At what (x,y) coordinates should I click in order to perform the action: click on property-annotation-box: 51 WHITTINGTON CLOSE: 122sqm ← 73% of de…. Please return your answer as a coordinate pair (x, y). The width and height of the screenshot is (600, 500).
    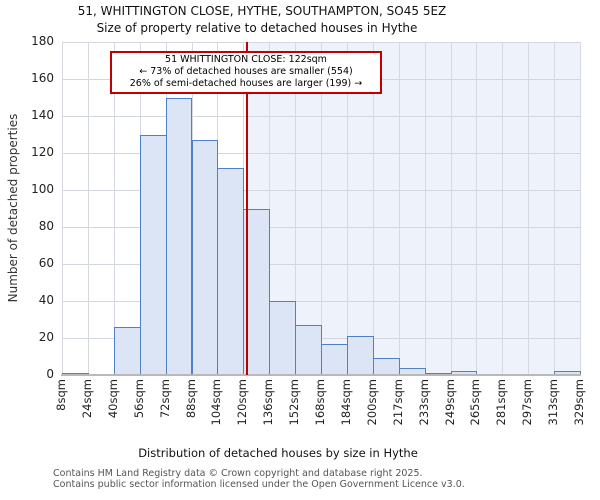
    Looking at the image, I should click on (246, 72).